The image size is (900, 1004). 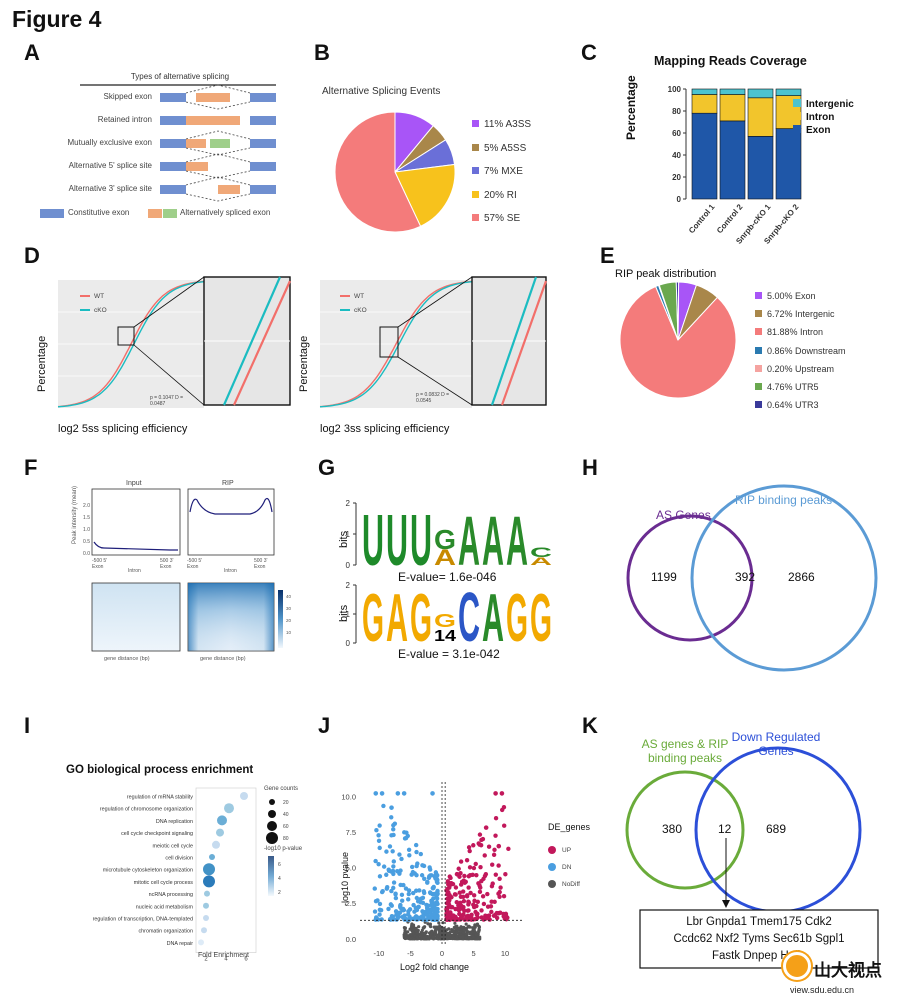 I want to click on pie-slice-a3ss, so click(x=414, y=142).